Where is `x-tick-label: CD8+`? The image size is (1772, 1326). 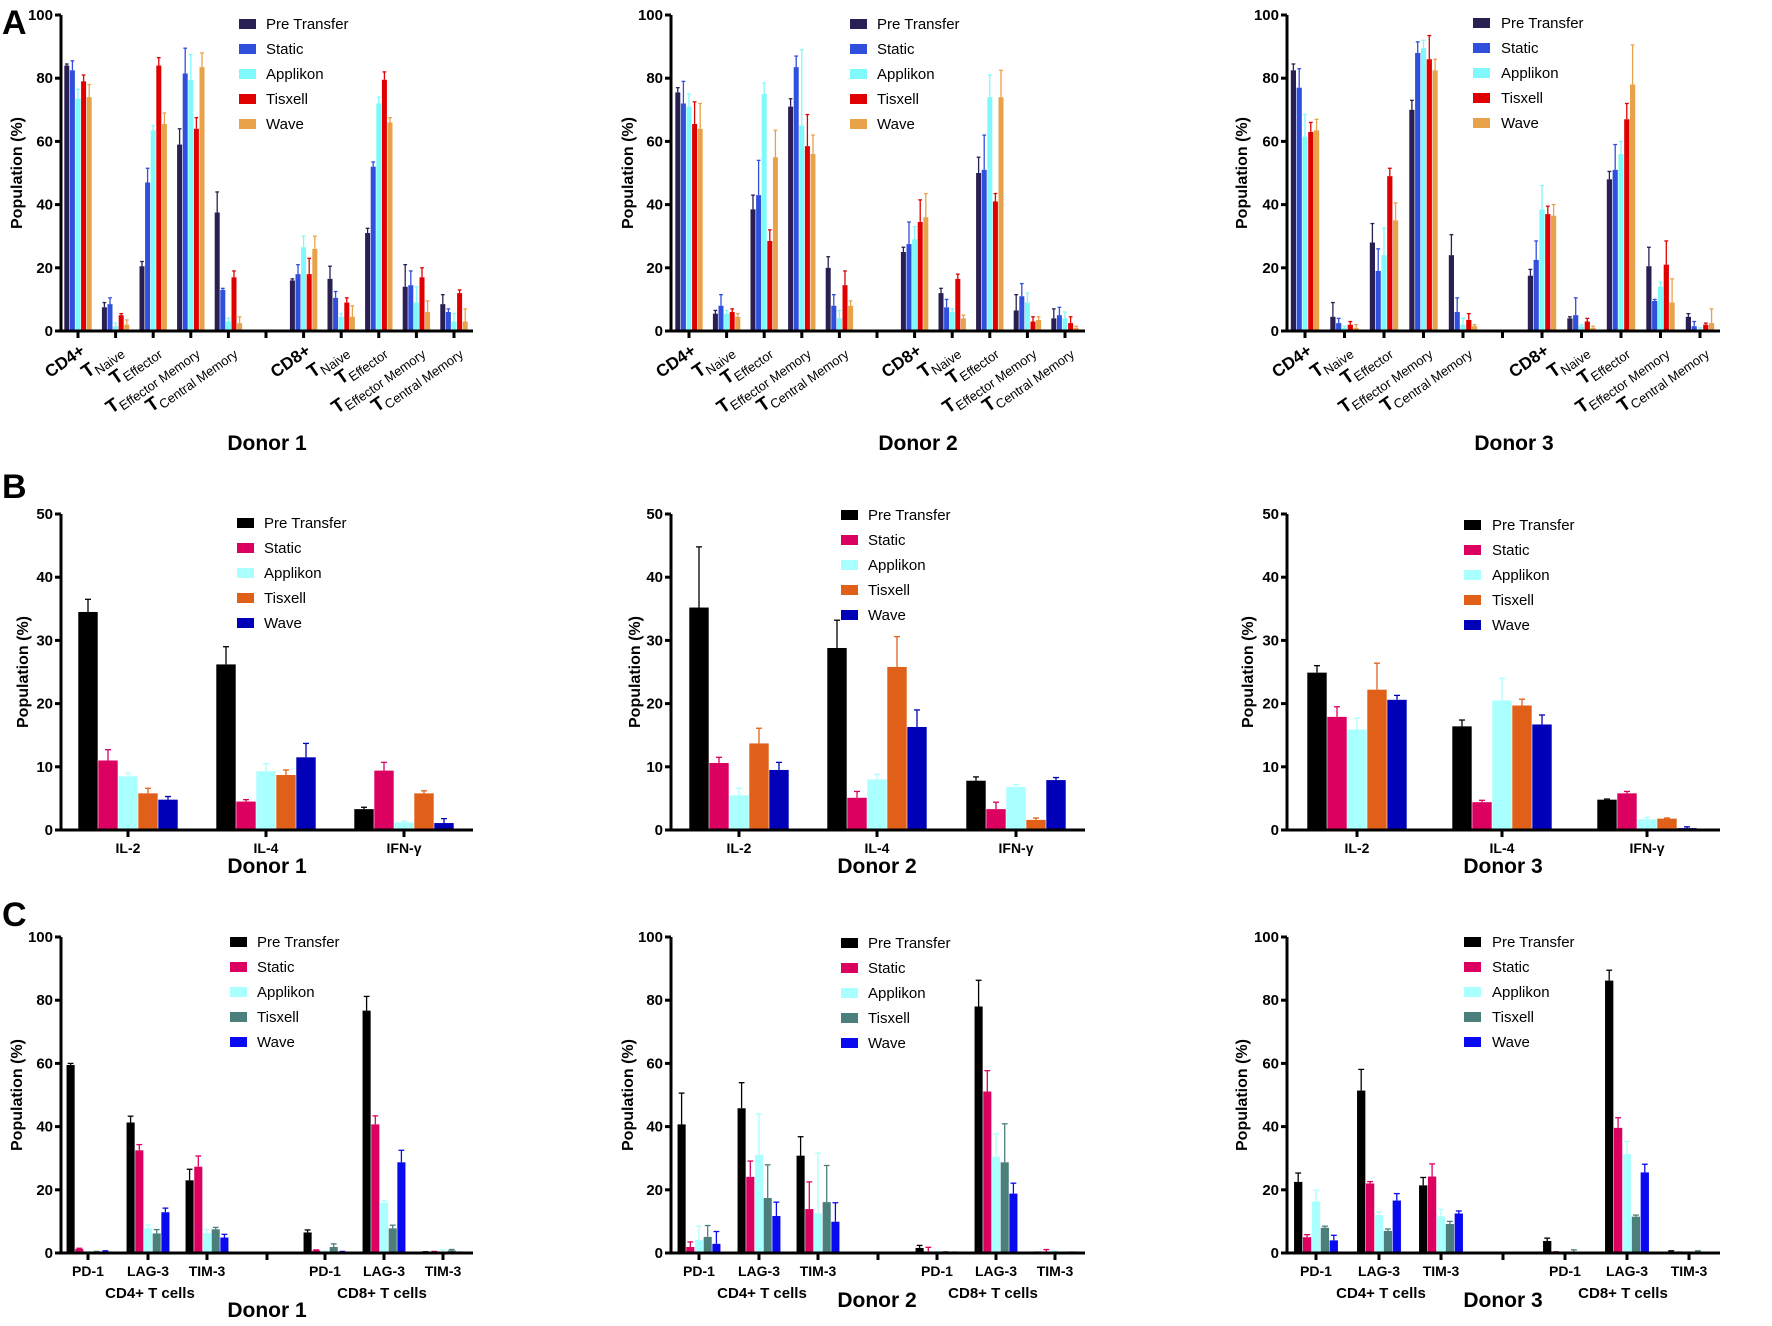 x-tick-label: CD8+ is located at coordinates (290, 361).